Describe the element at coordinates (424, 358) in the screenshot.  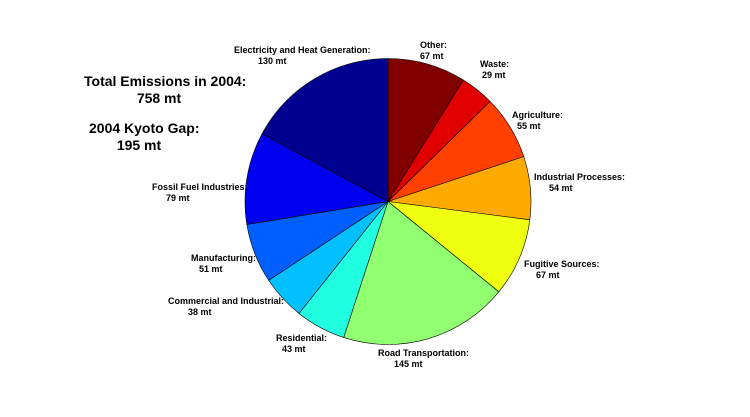
I see `slice-label-road-transportation: Road Transportation: 145 mt` at that location.